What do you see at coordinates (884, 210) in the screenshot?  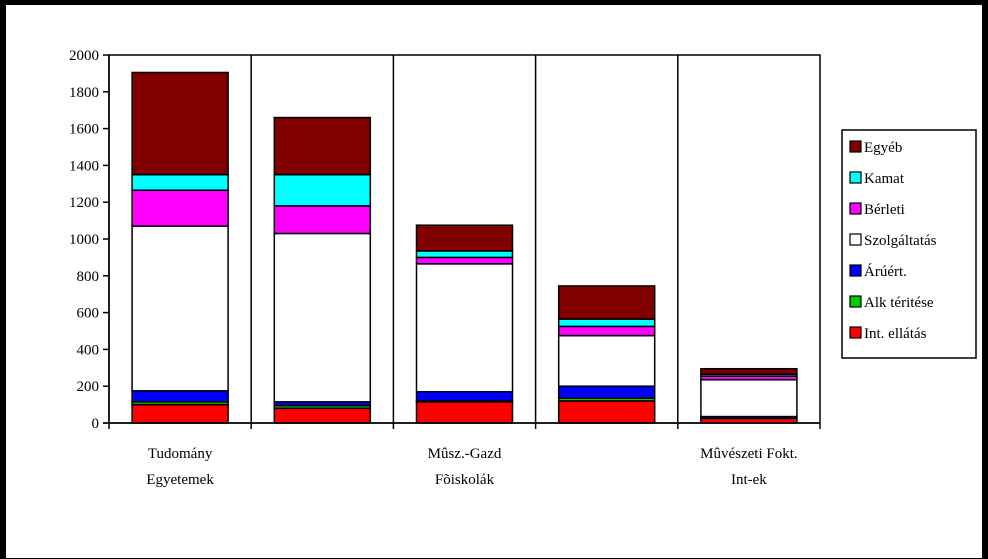 I see `legend-label: Bérleti` at bounding box center [884, 210].